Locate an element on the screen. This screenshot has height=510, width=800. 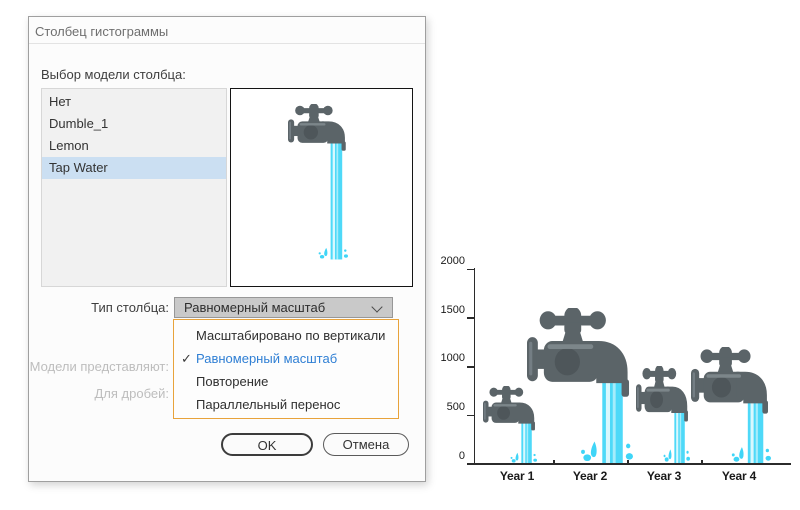
category-label-year1: Year 1 is located at coordinates (517, 476).